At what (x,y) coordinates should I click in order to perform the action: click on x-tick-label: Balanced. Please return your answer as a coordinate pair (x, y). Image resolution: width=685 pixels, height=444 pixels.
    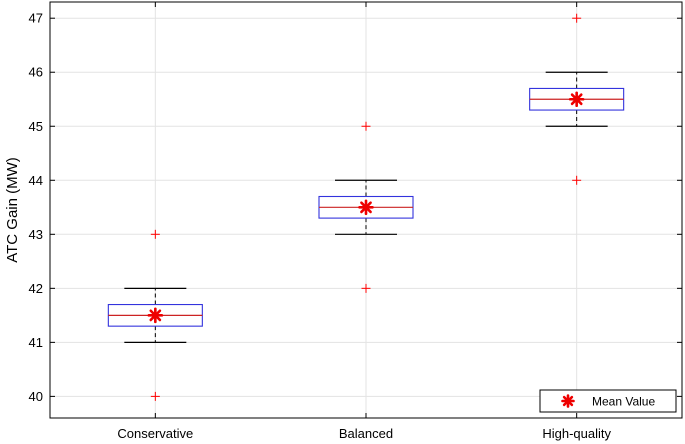
    Looking at the image, I should click on (366, 433).